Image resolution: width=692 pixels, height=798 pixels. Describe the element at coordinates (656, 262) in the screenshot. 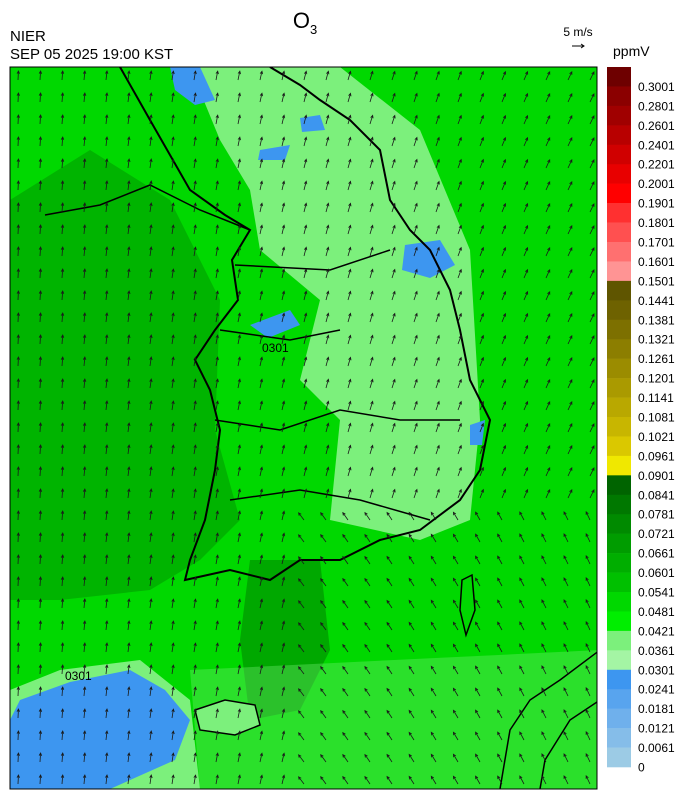

I see `colorbar-label: 0.1601` at that location.